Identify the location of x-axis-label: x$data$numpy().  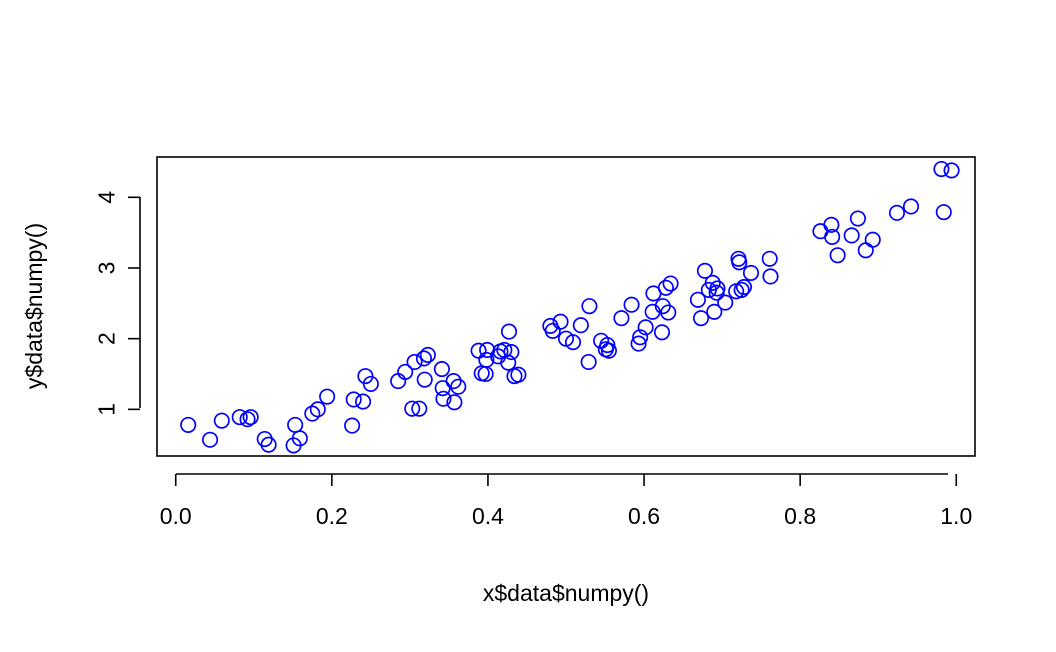
(566, 593).